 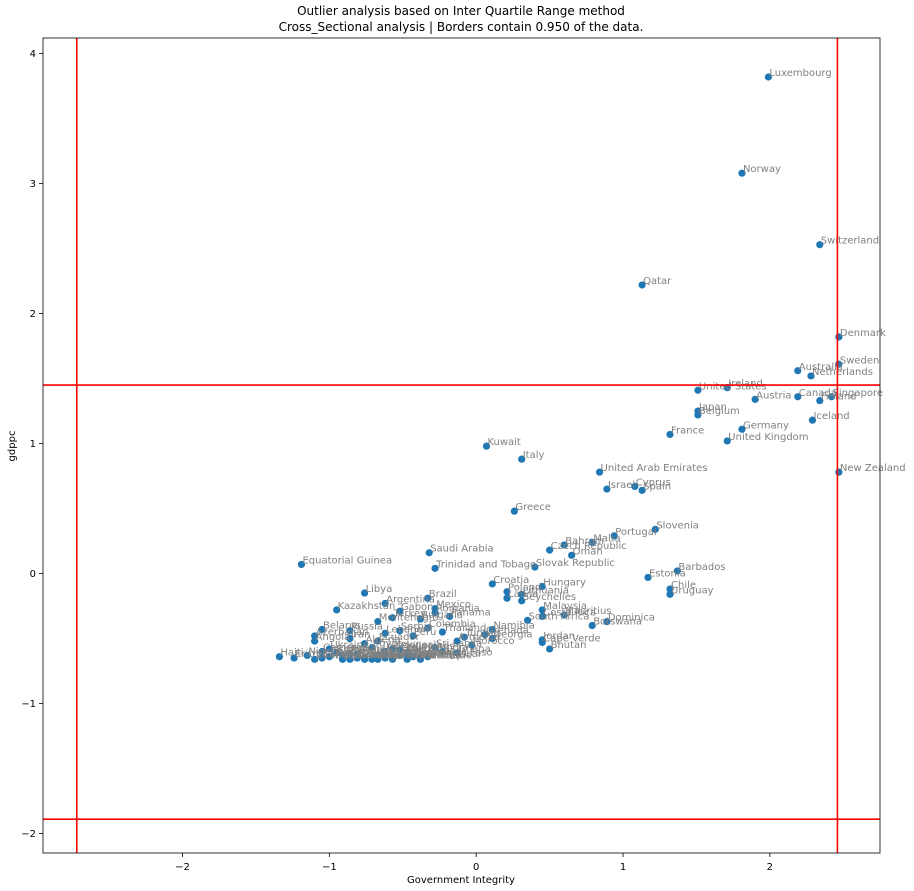 I want to click on point-label: Rwanda, so click(x=441, y=655).